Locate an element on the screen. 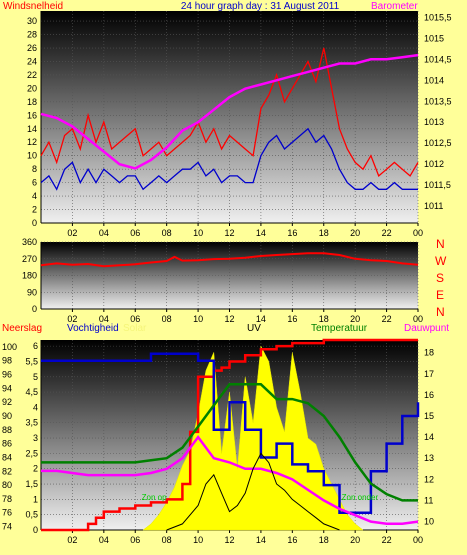 This screenshot has width=467, height=555. y-left-tick-label: 22 is located at coordinates (32, 75).